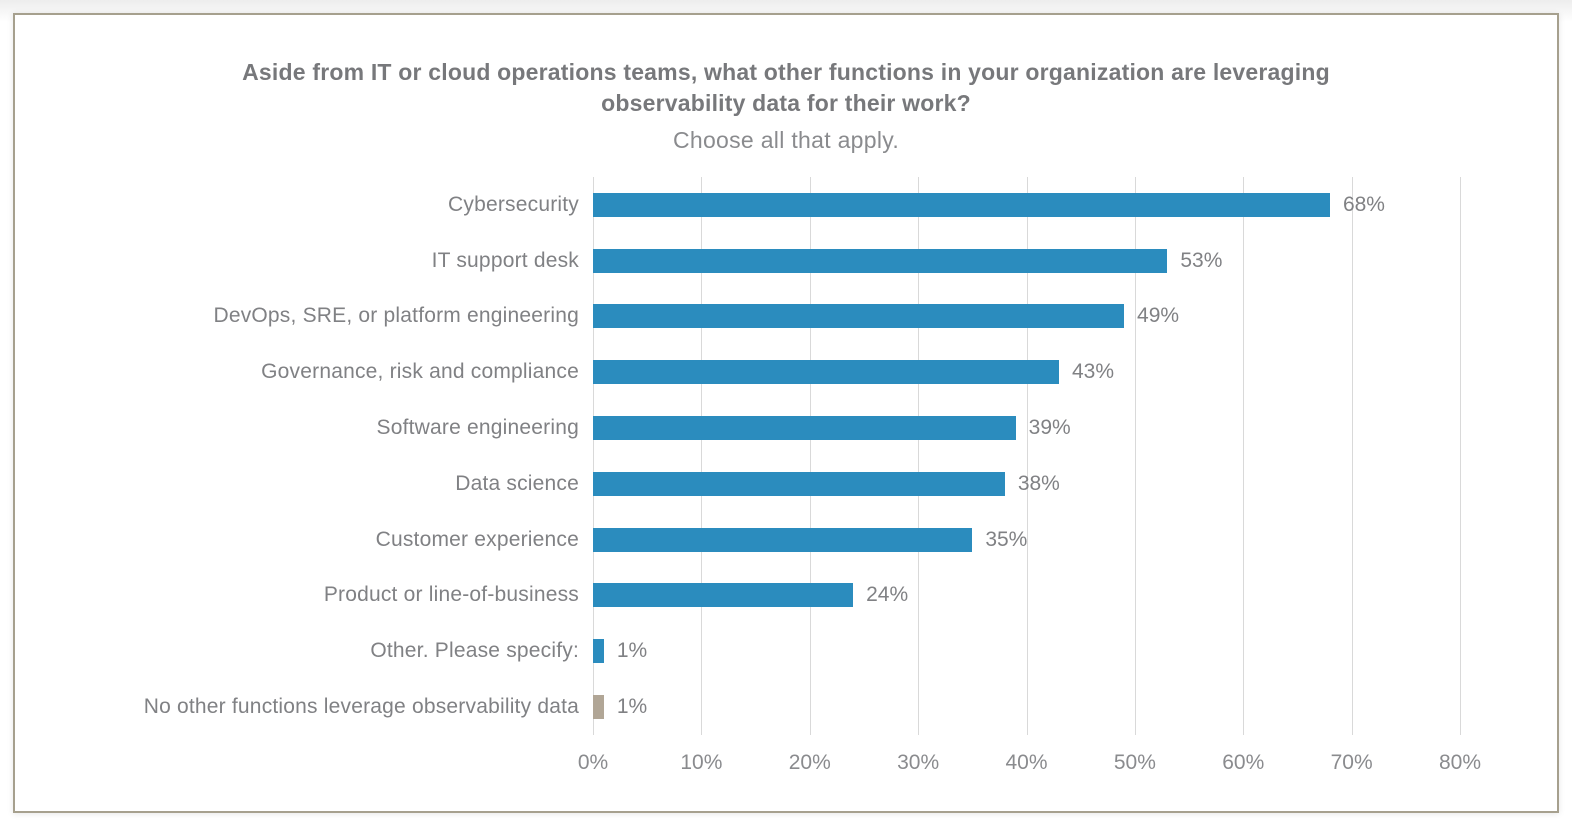 This screenshot has width=1572, height=826. I want to click on category-label: DevOps, SRE, or platform engineering, so click(396, 316).